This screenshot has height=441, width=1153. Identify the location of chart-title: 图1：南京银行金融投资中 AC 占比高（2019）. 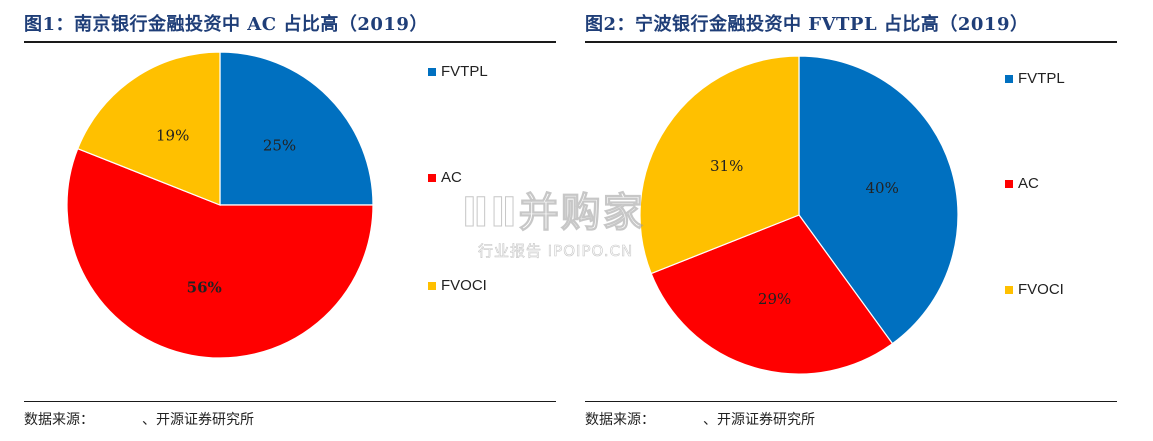
(226, 24).